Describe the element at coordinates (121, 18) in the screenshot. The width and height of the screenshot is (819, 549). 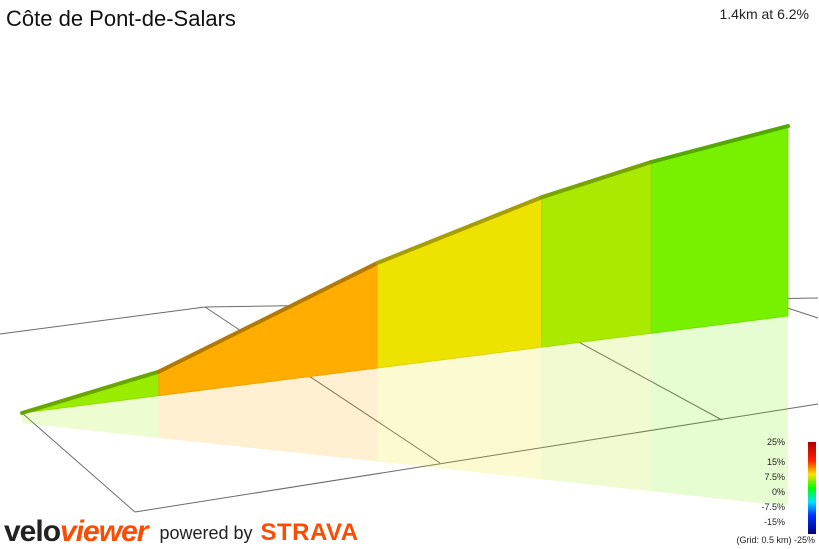
I see `chart-title: Côte de Pont-de-Salars` at that location.